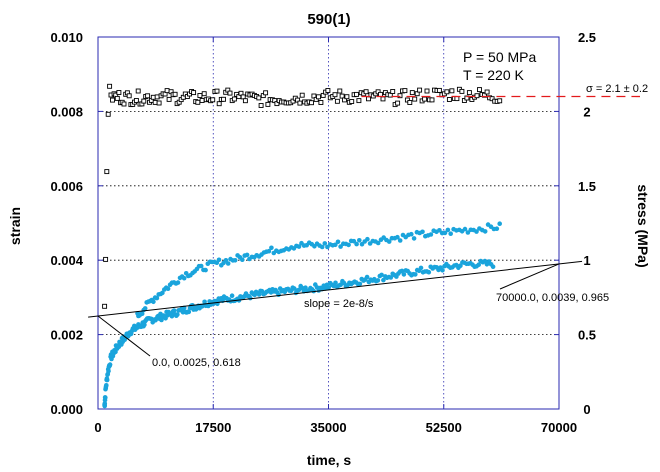  I want to click on y-right-tick-label: 0, so click(586, 409).